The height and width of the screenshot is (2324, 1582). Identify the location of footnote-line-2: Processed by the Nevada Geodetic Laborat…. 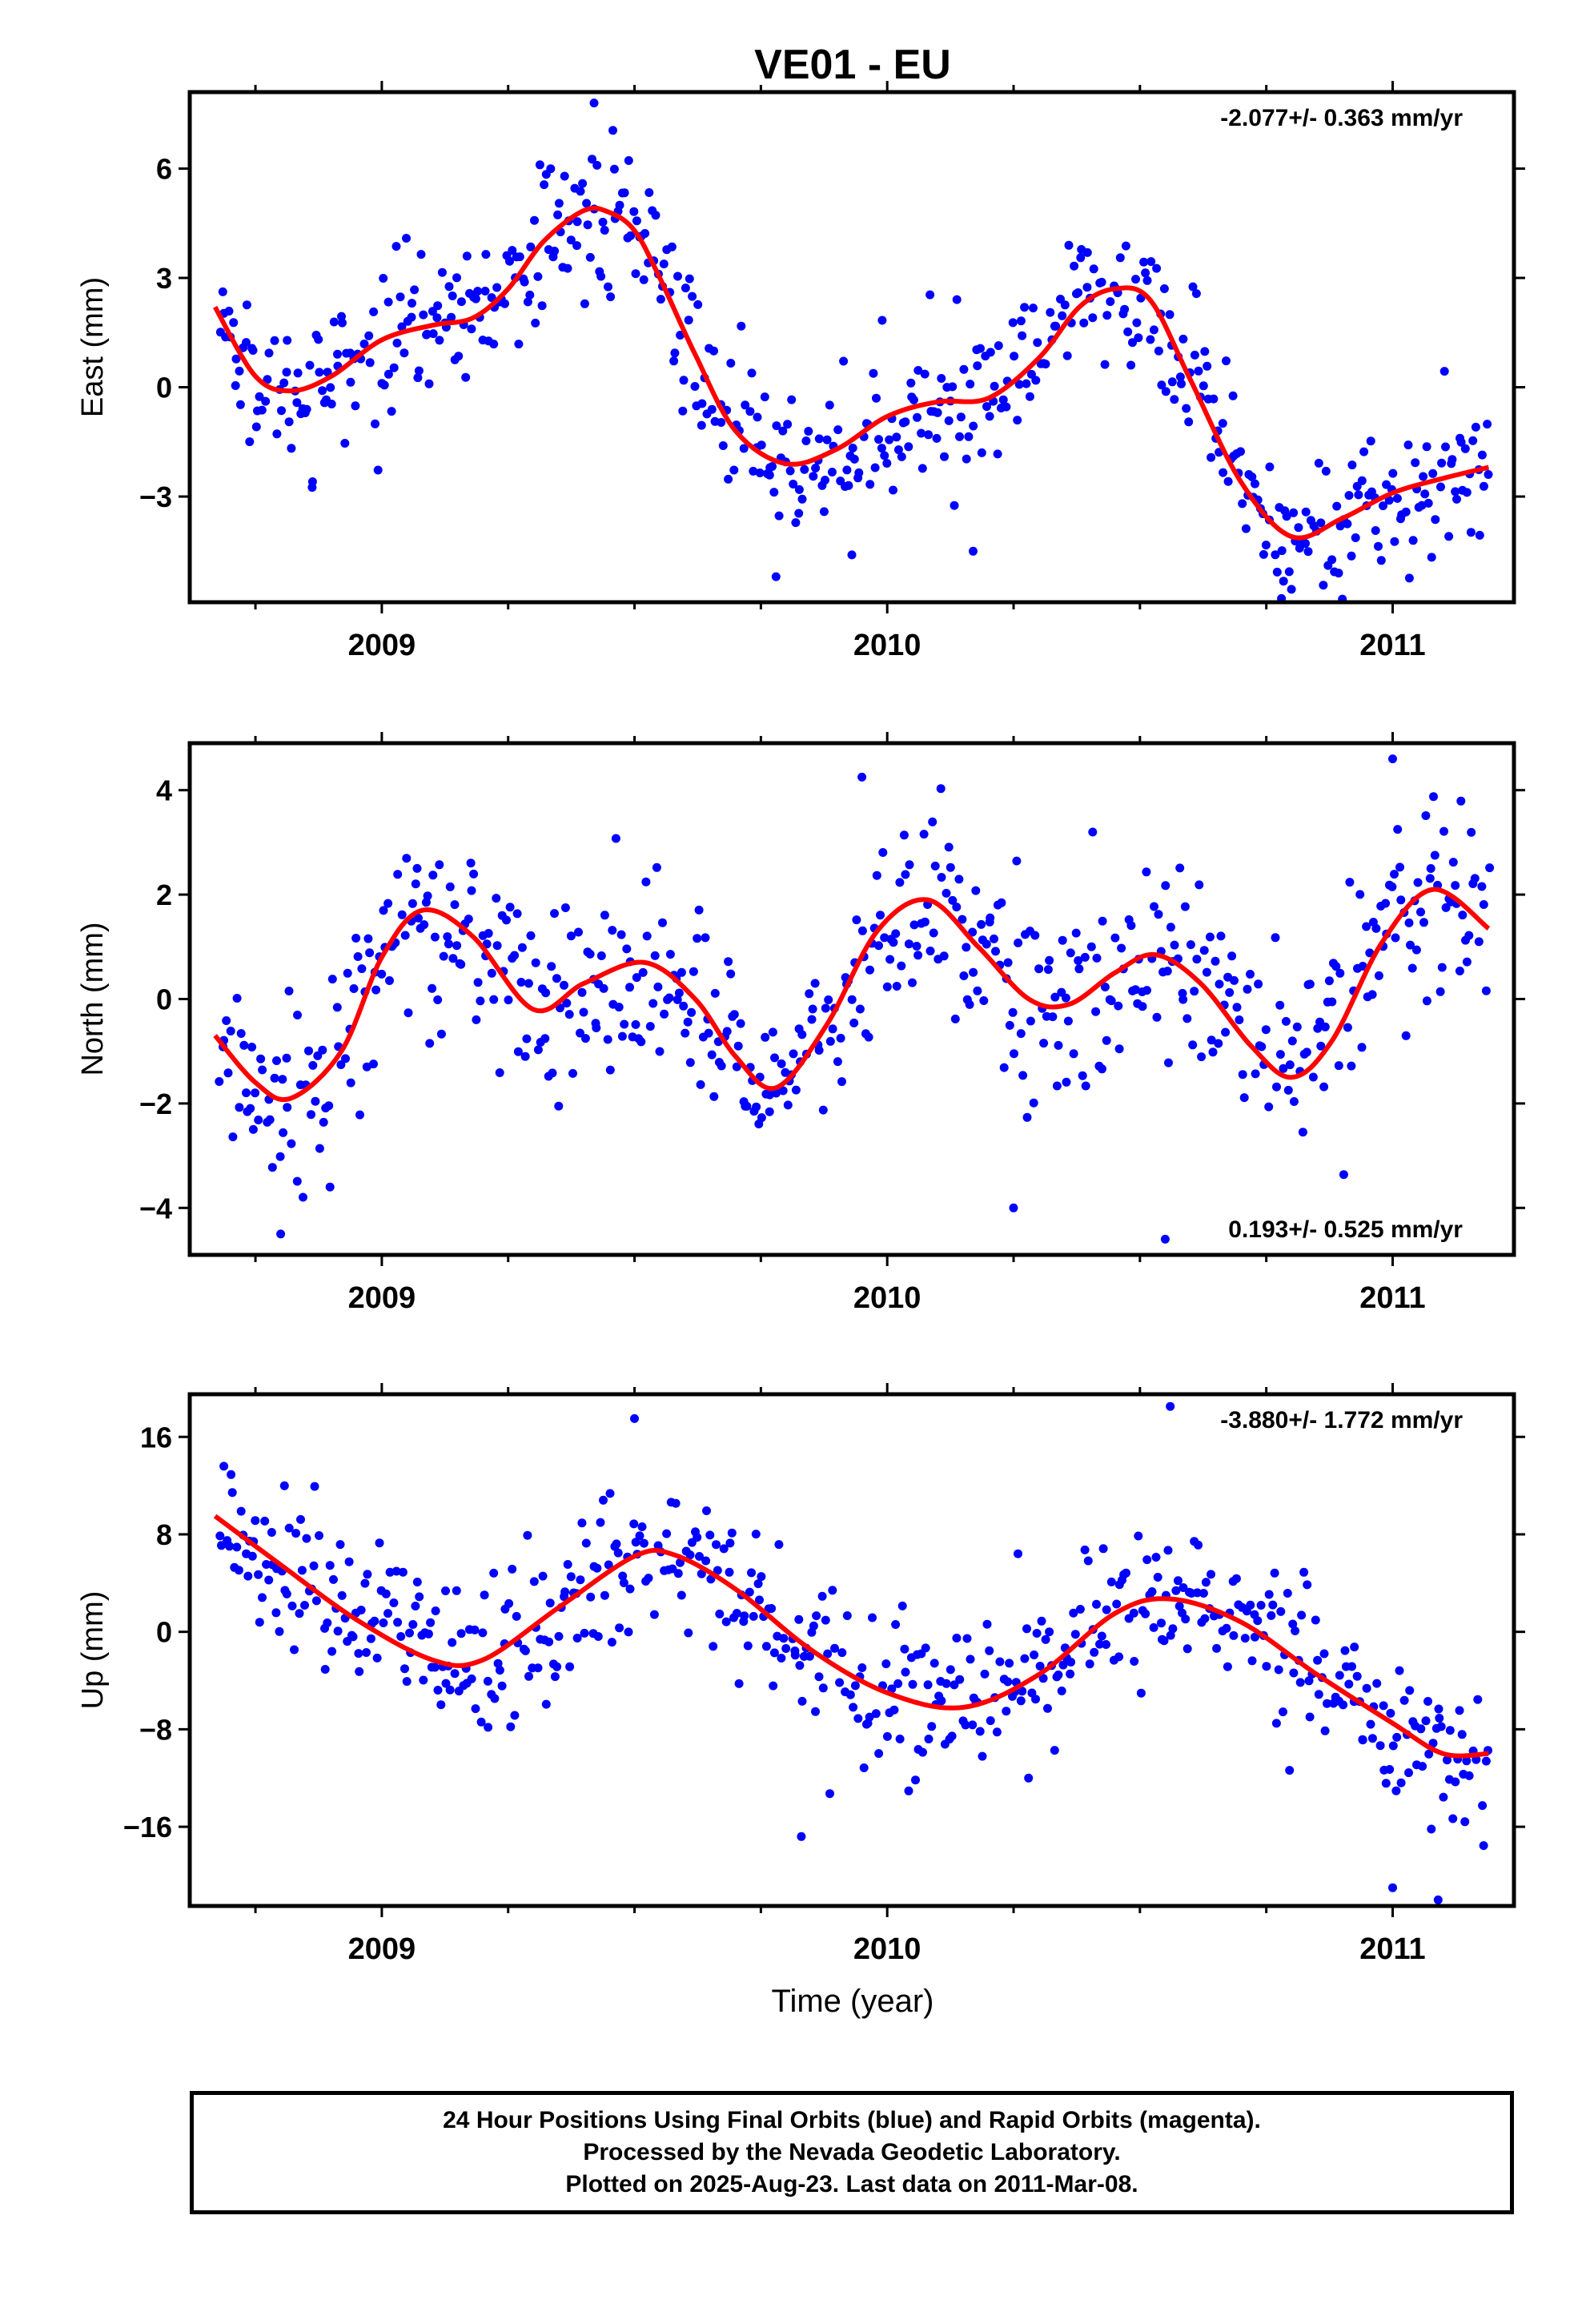
(852, 2152).